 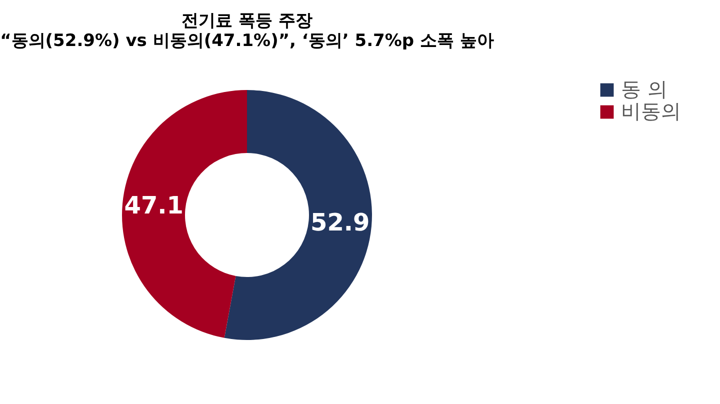 I want to click on data-label: 52.9, so click(x=340, y=222).